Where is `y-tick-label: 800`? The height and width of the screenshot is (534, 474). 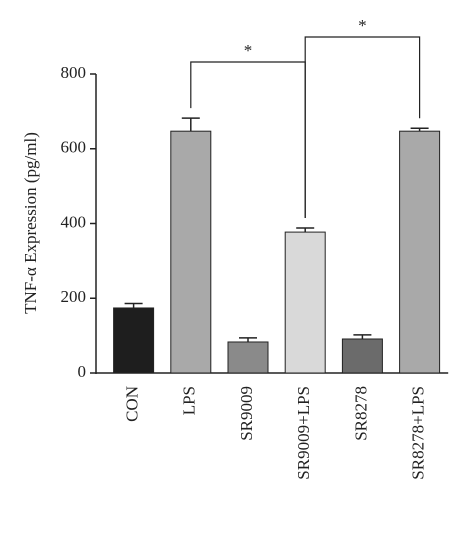 y-tick-label: 800 is located at coordinates (74, 72).